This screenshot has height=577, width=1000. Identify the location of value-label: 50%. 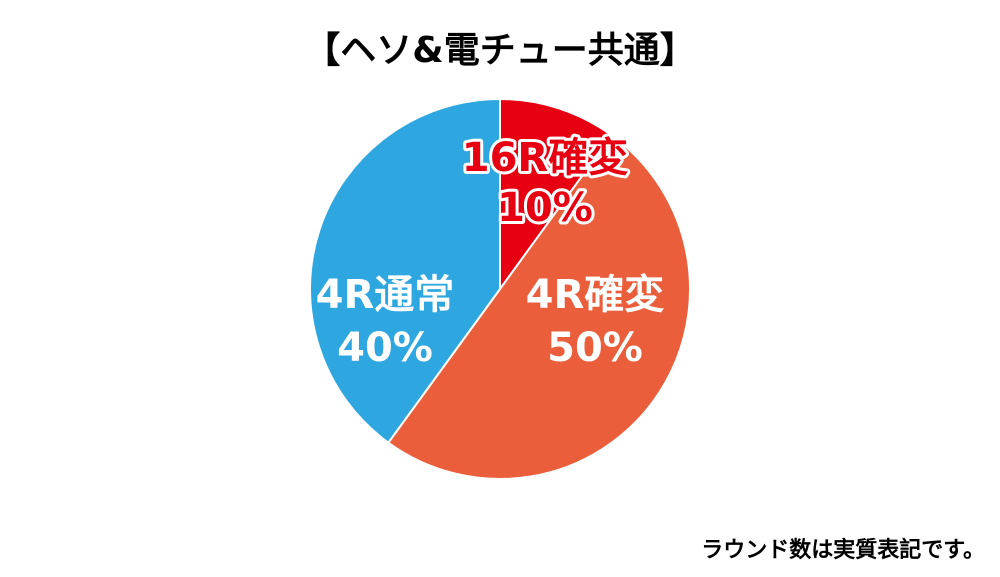
(595, 348).